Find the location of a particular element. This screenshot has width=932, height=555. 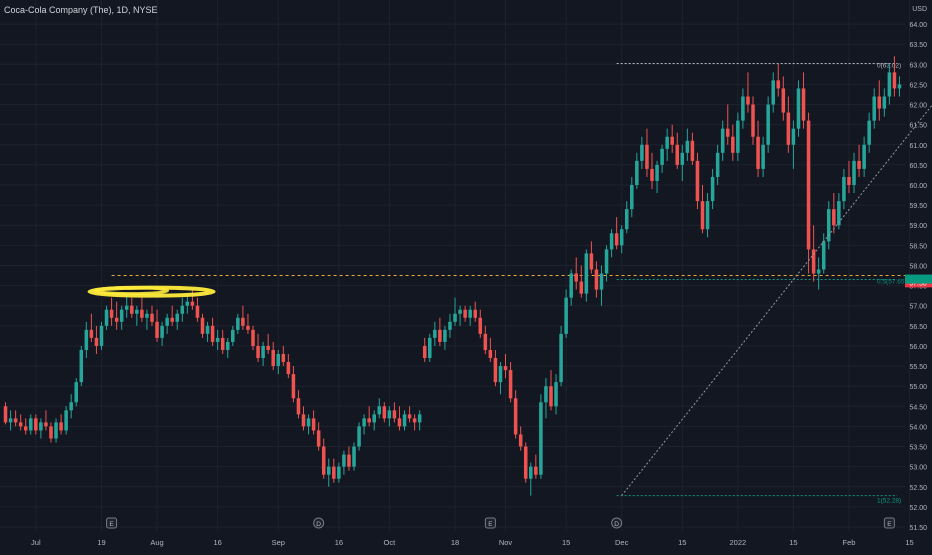

y-tick-label: 53.50 is located at coordinates (918, 448).